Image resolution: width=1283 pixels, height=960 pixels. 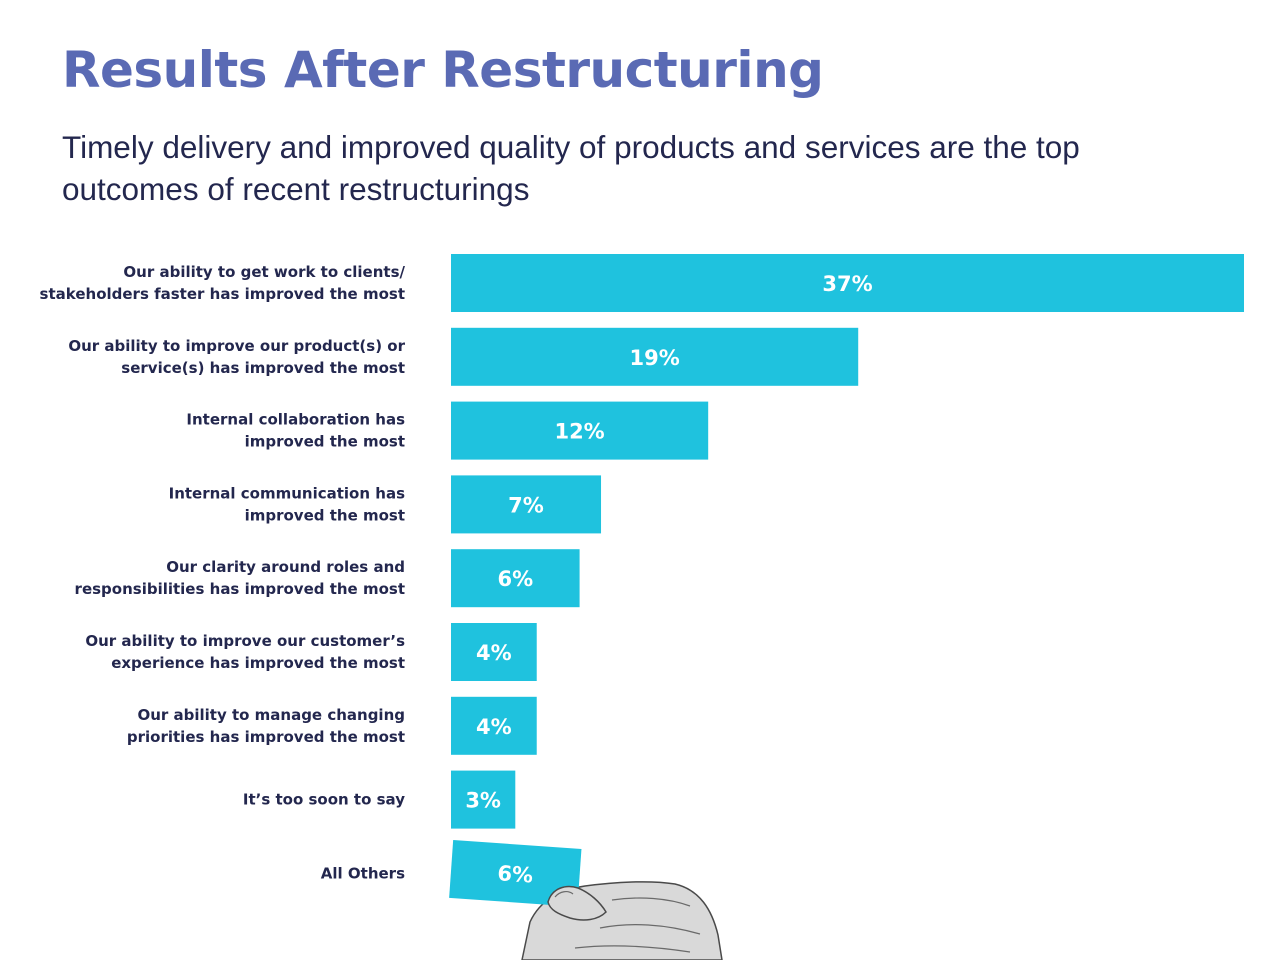 I want to click on category-label: All Others, so click(x=363, y=873).